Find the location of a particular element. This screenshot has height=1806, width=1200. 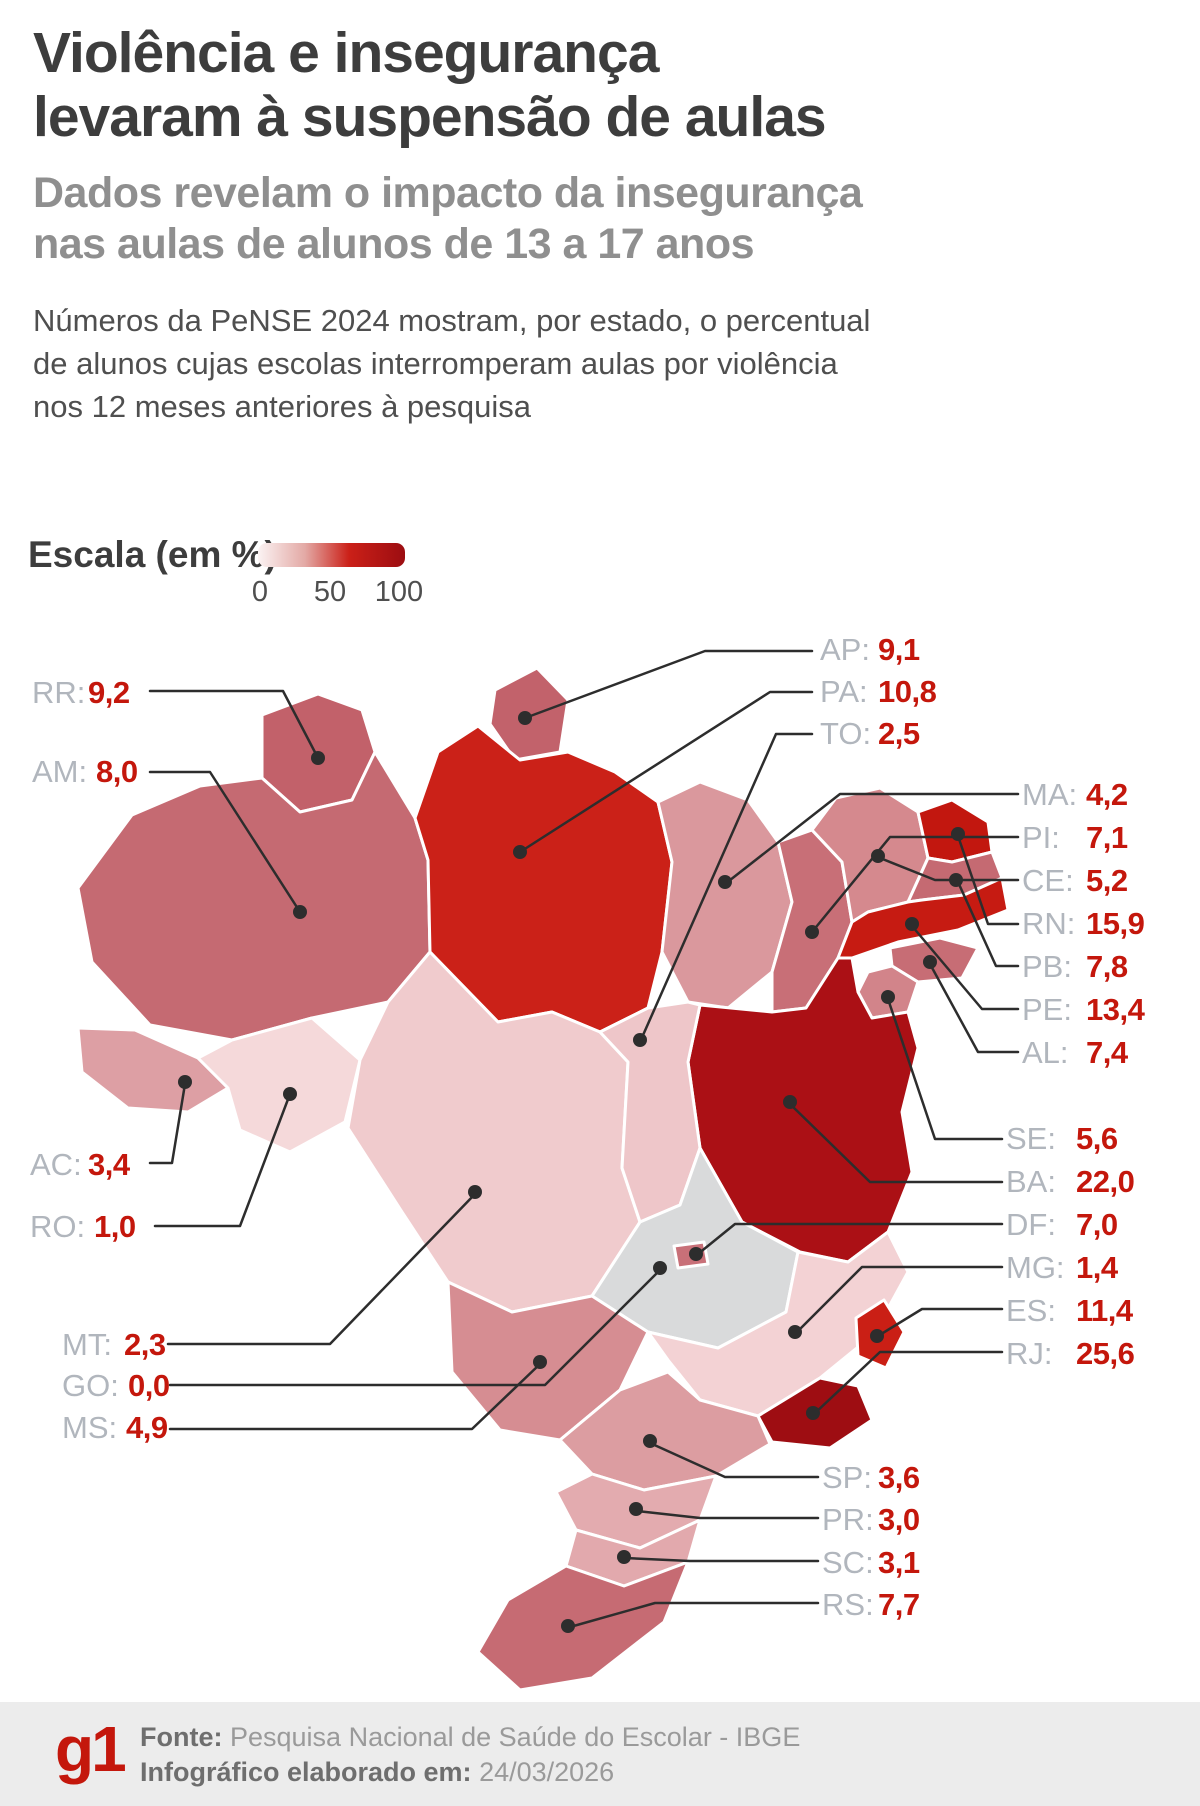

legend-gradient-bar is located at coordinates (331, 555).